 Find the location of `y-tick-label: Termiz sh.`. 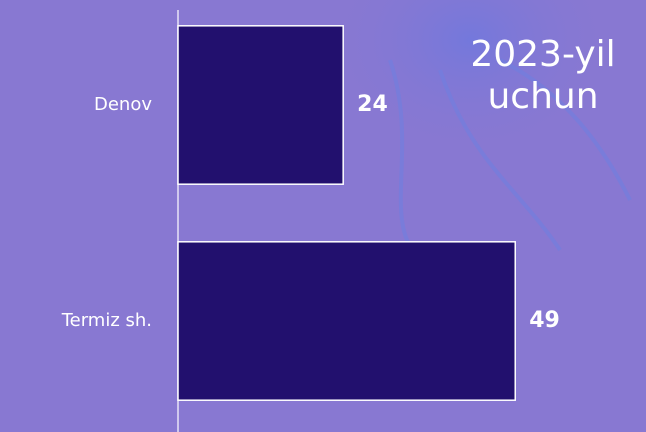

y-tick-label: Termiz sh. is located at coordinates (106, 320).